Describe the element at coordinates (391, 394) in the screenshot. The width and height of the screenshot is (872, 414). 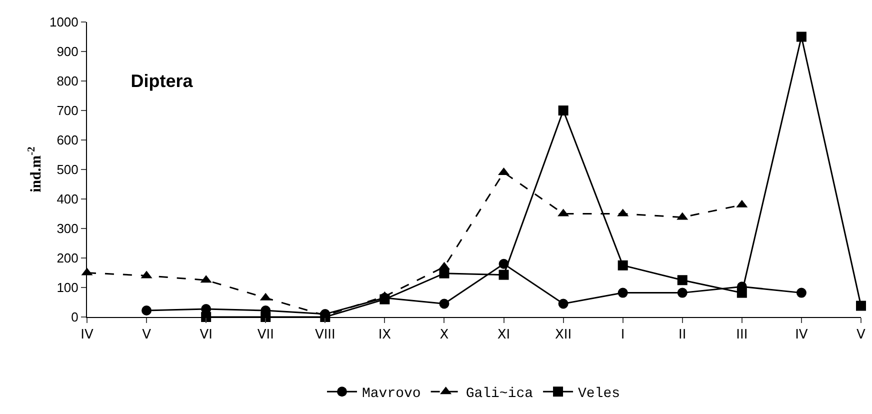
I see `legend-label: Mavrovo` at that location.